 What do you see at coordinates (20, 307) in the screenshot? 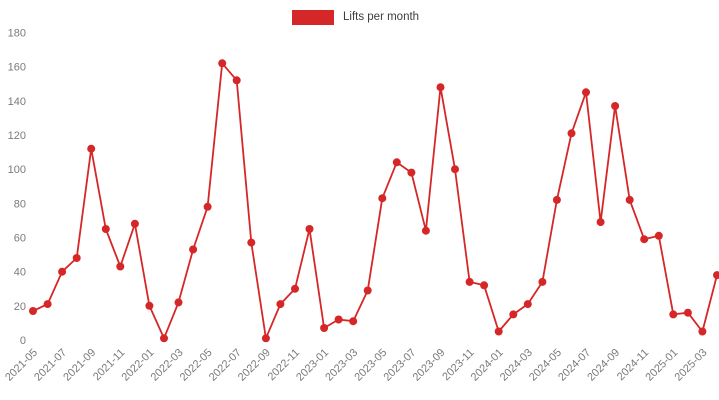
I see `y-axis-tick-label: 20` at bounding box center [20, 307].